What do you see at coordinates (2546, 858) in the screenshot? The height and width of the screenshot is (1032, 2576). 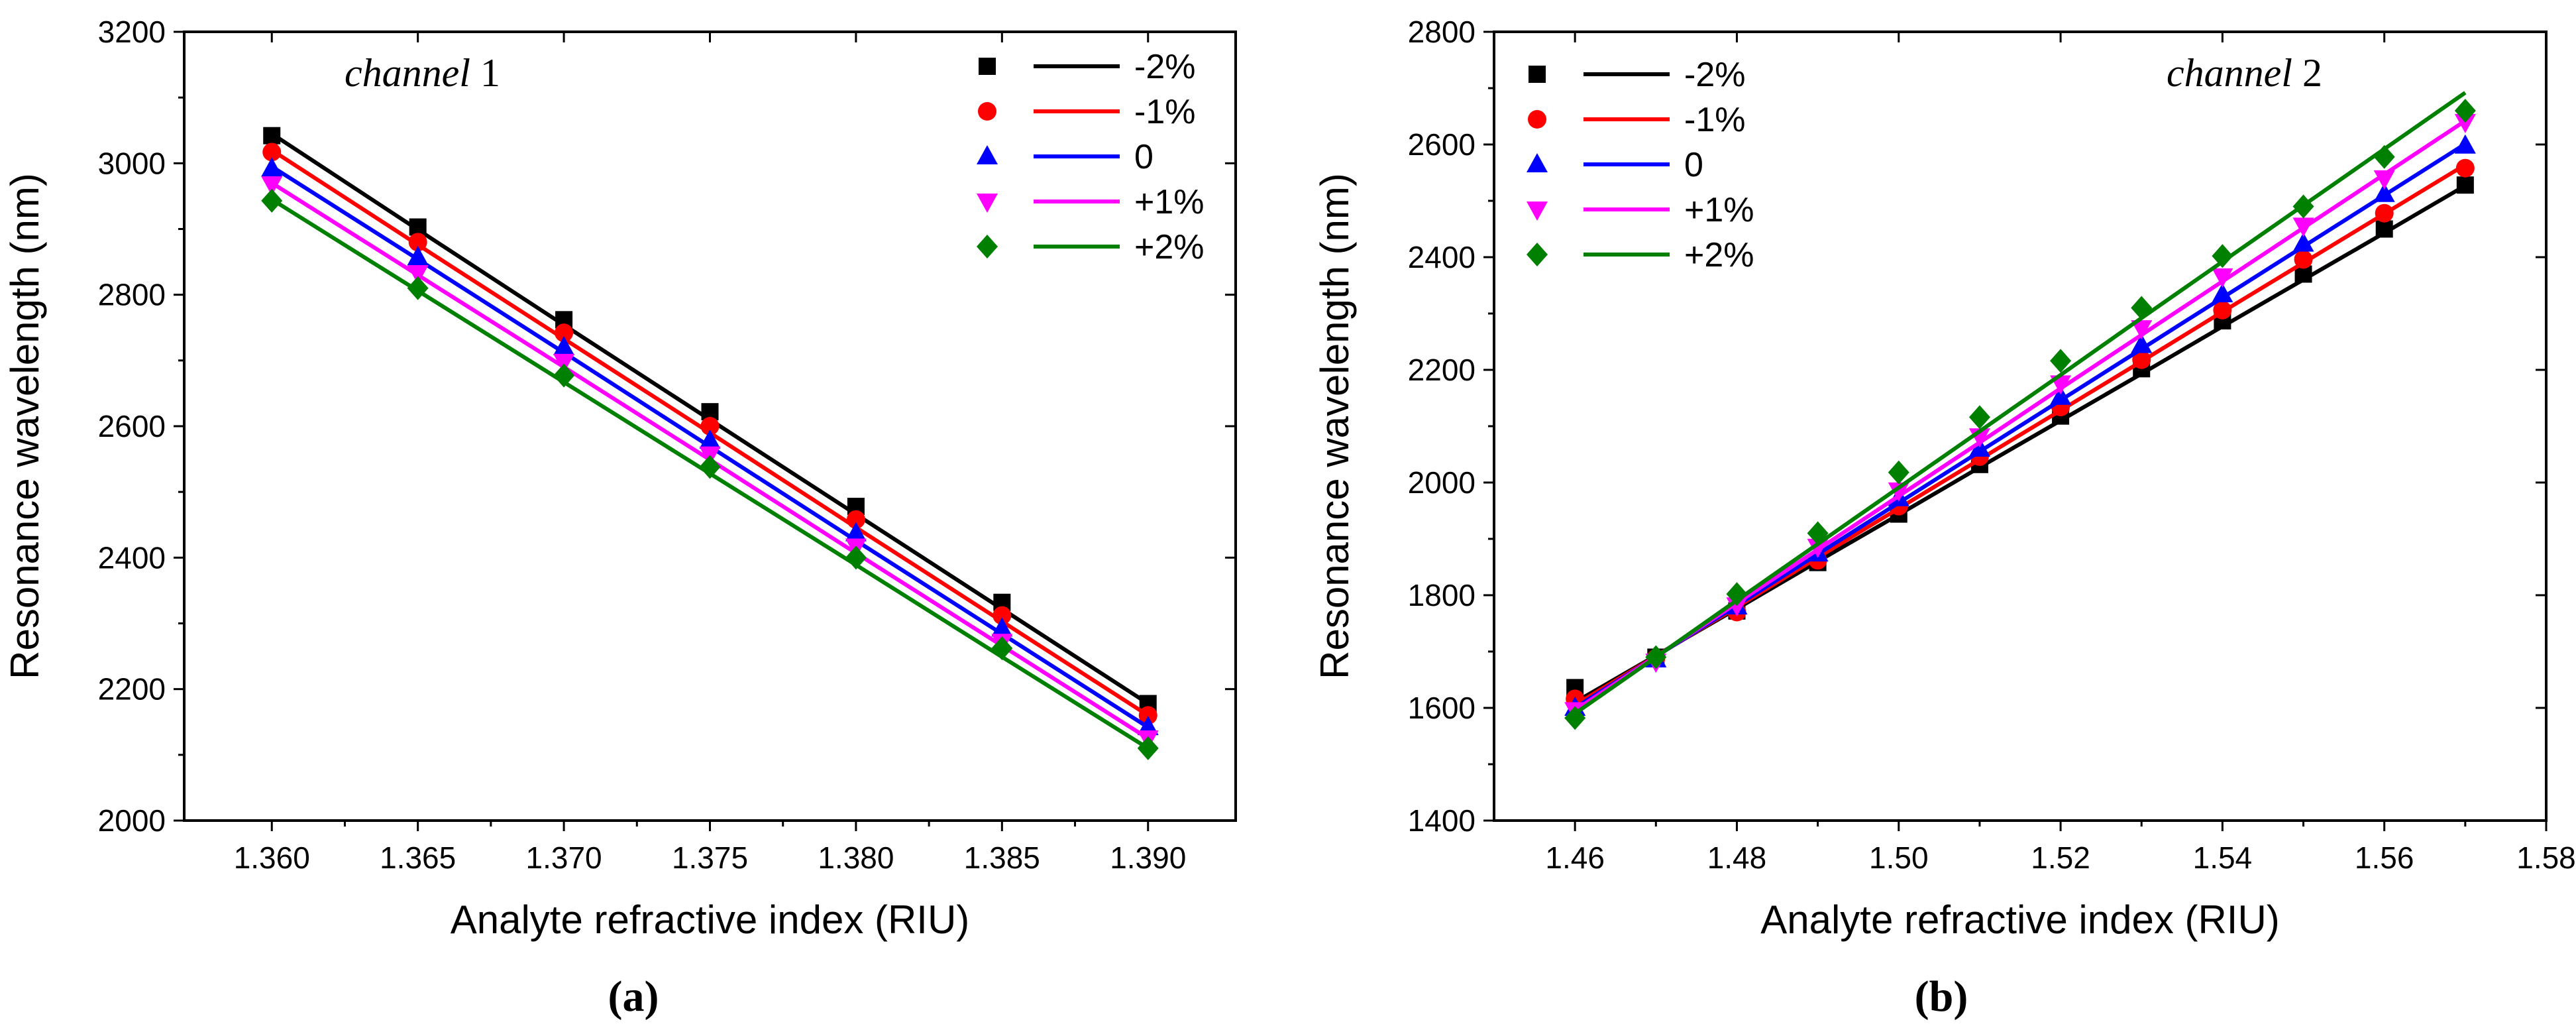 I see `x-tick-label: 1.58` at bounding box center [2546, 858].